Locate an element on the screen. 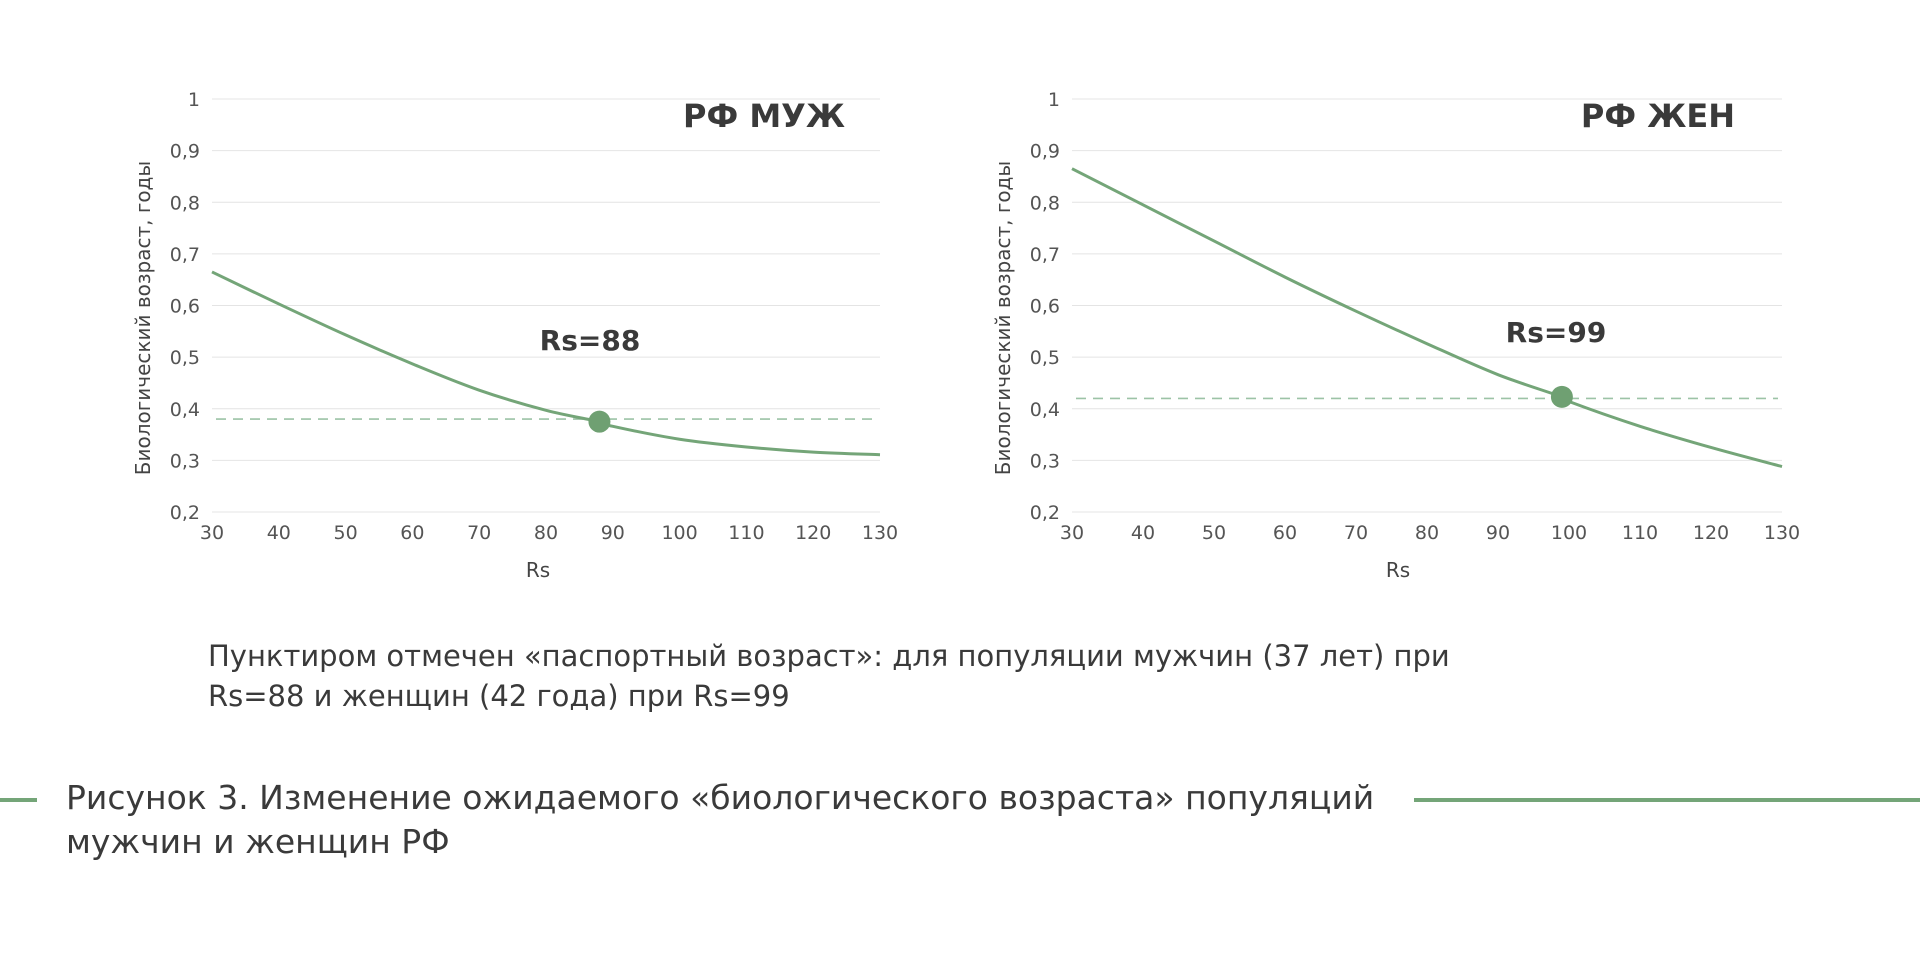 The image size is (1920, 969). caption-line-2: мужчин и женщин РФ is located at coordinates (258, 841).